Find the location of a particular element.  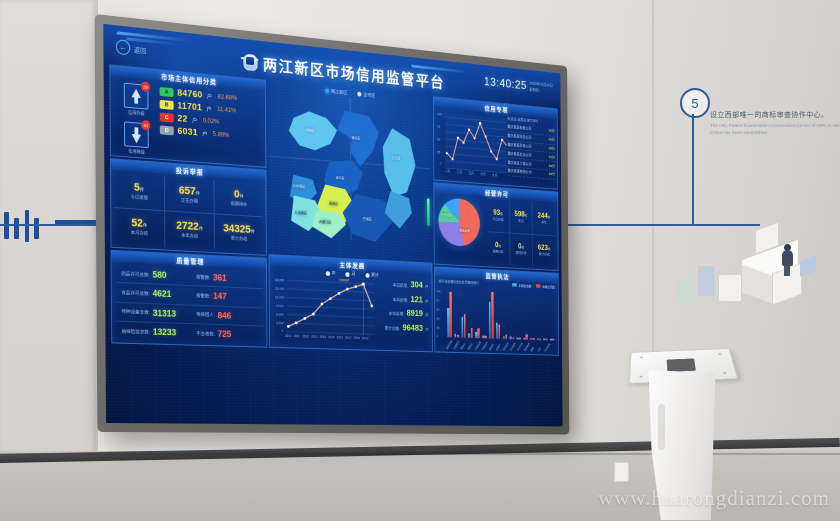

legend-dot-icon is located at coordinates (347, 274).